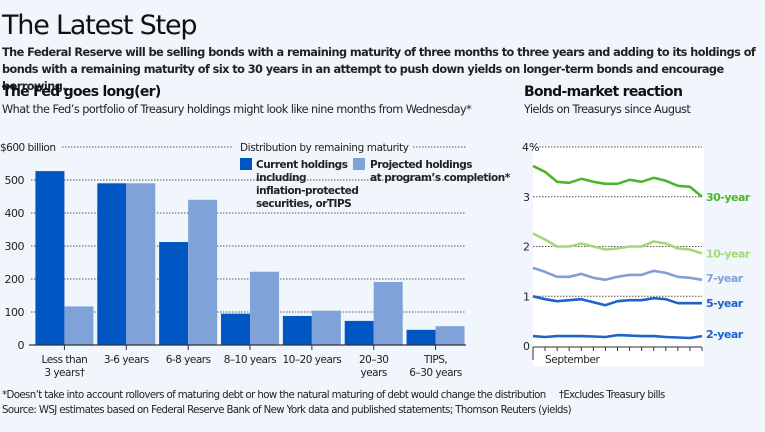 The image size is (765, 432). What do you see at coordinates (530, 147) in the screenshot?
I see `y-tick-label: 4%` at bounding box center [530, 147].